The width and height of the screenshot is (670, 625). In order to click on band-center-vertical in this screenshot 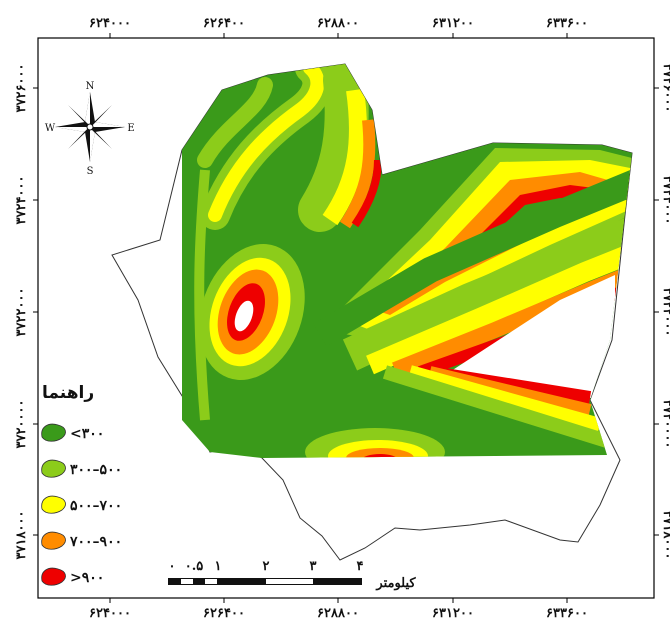, I will do `click(340, 148)`.